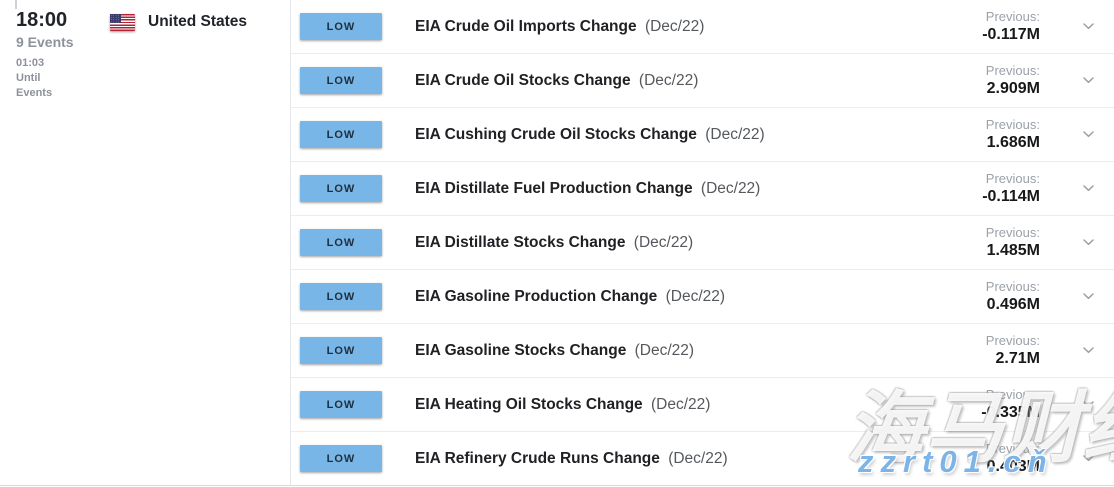 Image resolution: width=1114 pixels, height=487 pixels. What do you see at coordinates (537, 458) in the screenshot?
I see `event-title: EIA Refinery Crude Runs Change` at bounding box center [537, 458].